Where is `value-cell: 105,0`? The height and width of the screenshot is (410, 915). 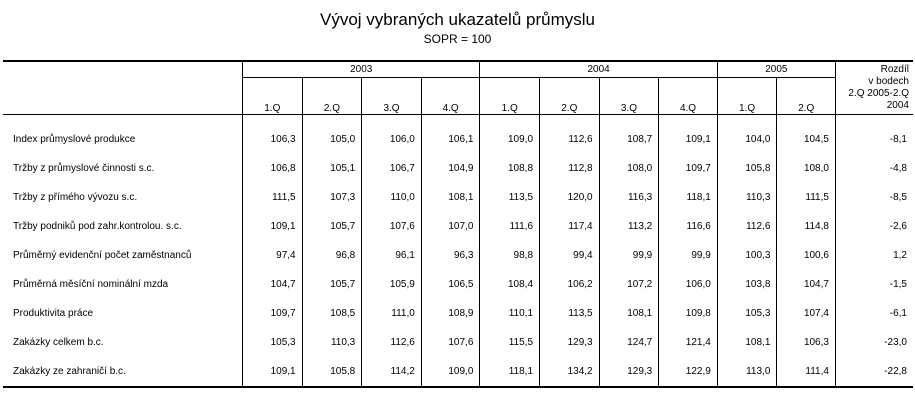
value-cell: 105,0 is located at coordinates (331, 139).